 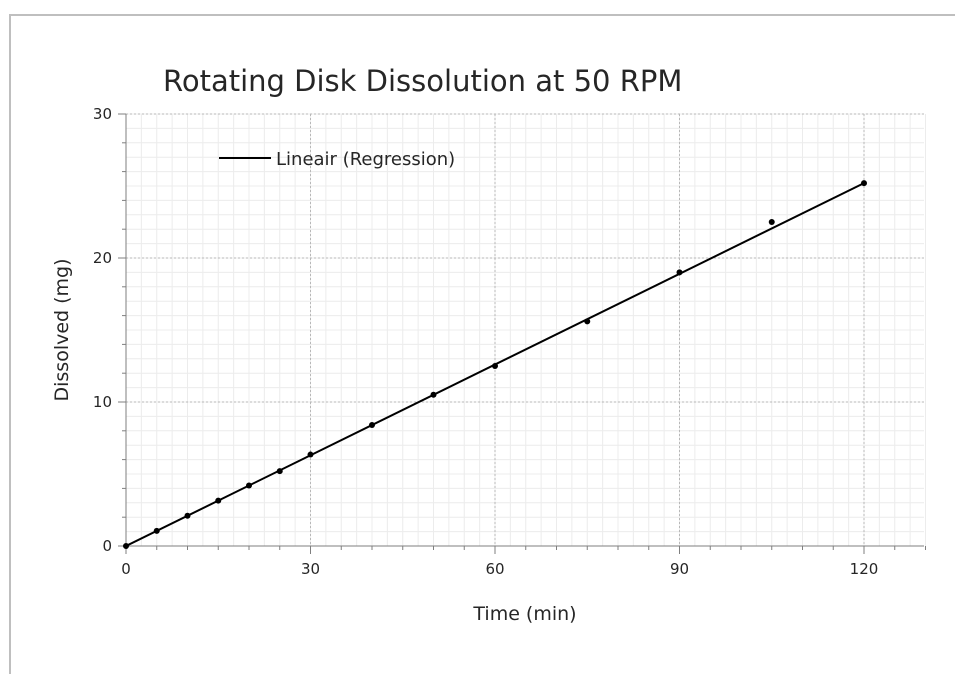 What do you see at coordinates (102, 258) in the screenshot?
I see `y-tick-label: 20` at bounding box center [102, 258].